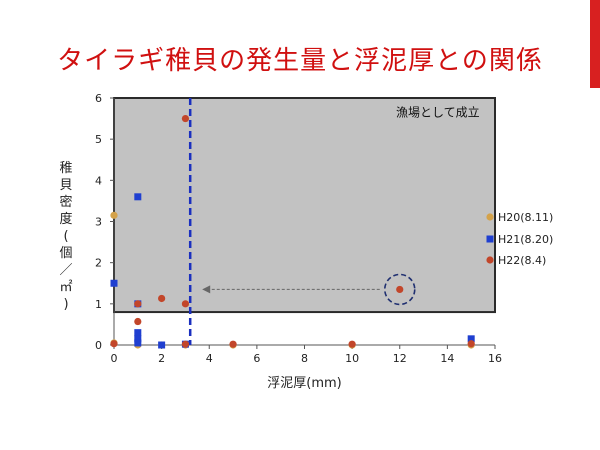 Image resolution: width=600 pixels, height=450 pixels. What do you see at coordinates (256, 358) in the screenshot?
I see `x-tick-label: 6` at bounding box center [256, 358].